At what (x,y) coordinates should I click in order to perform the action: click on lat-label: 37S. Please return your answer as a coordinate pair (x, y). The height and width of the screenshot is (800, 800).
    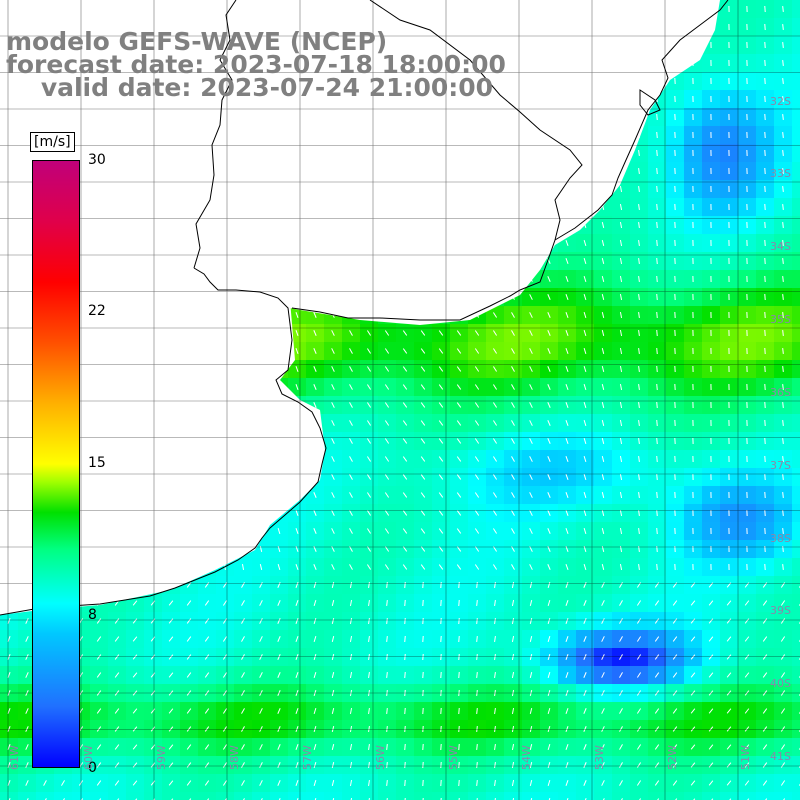
    Looking at the image, I should click on (780, 465).